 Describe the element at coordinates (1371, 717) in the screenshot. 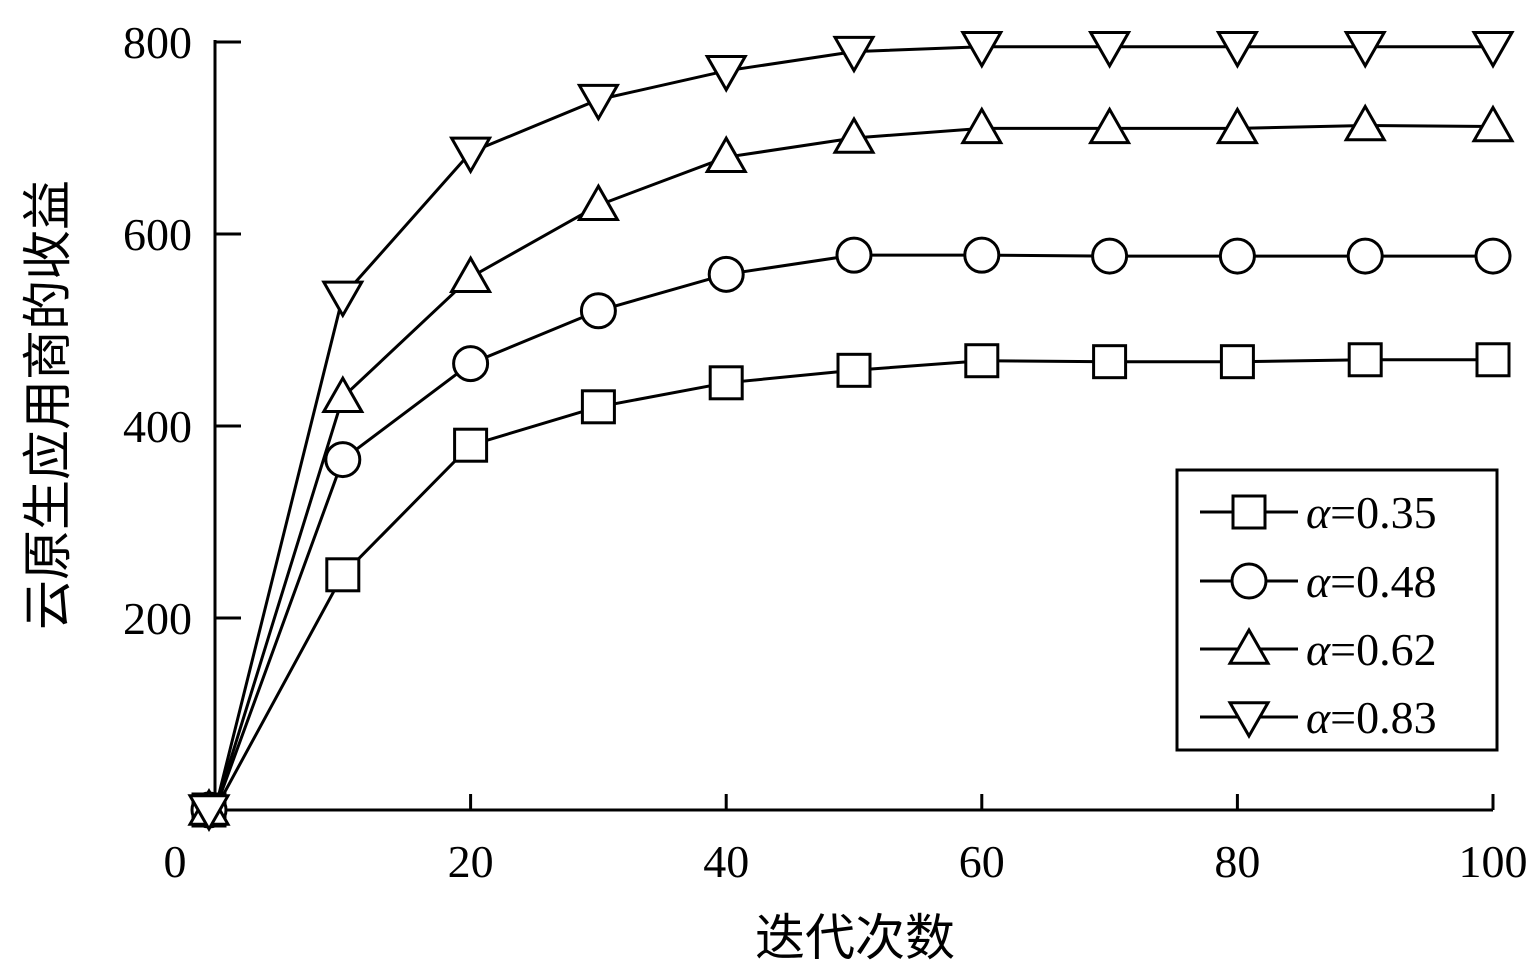

I see `legend-label: α=0.83` at that location.